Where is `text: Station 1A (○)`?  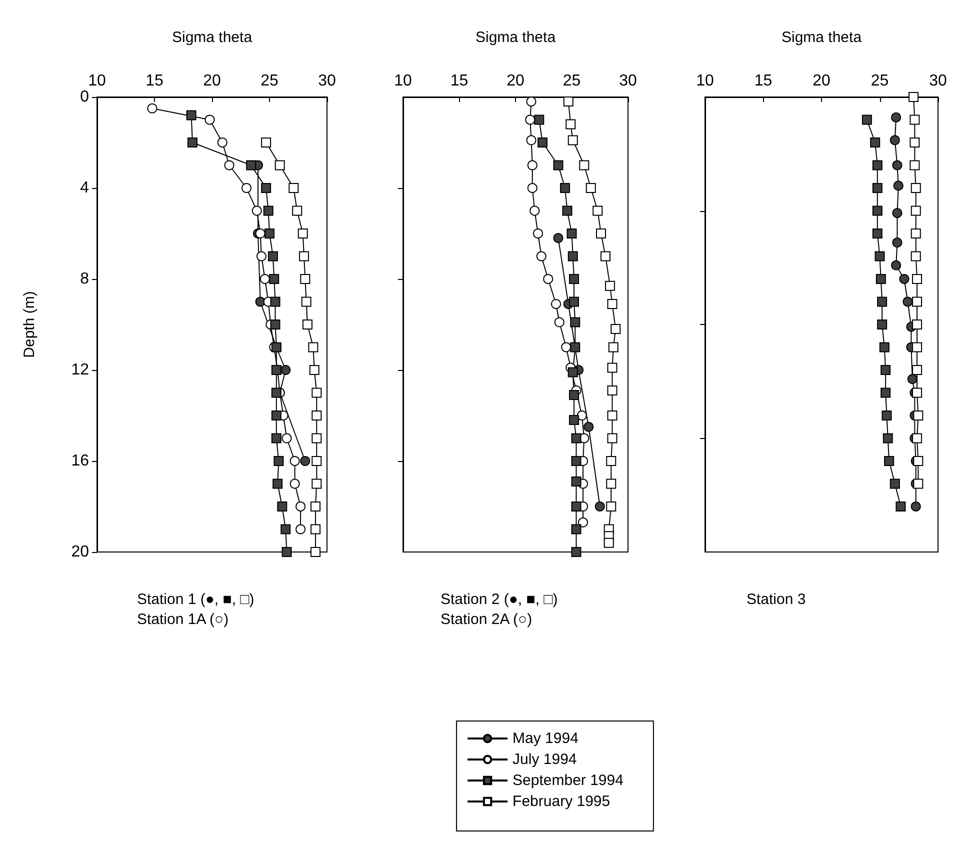
text: Station 1A (○) is located at coordinates (183, 619).